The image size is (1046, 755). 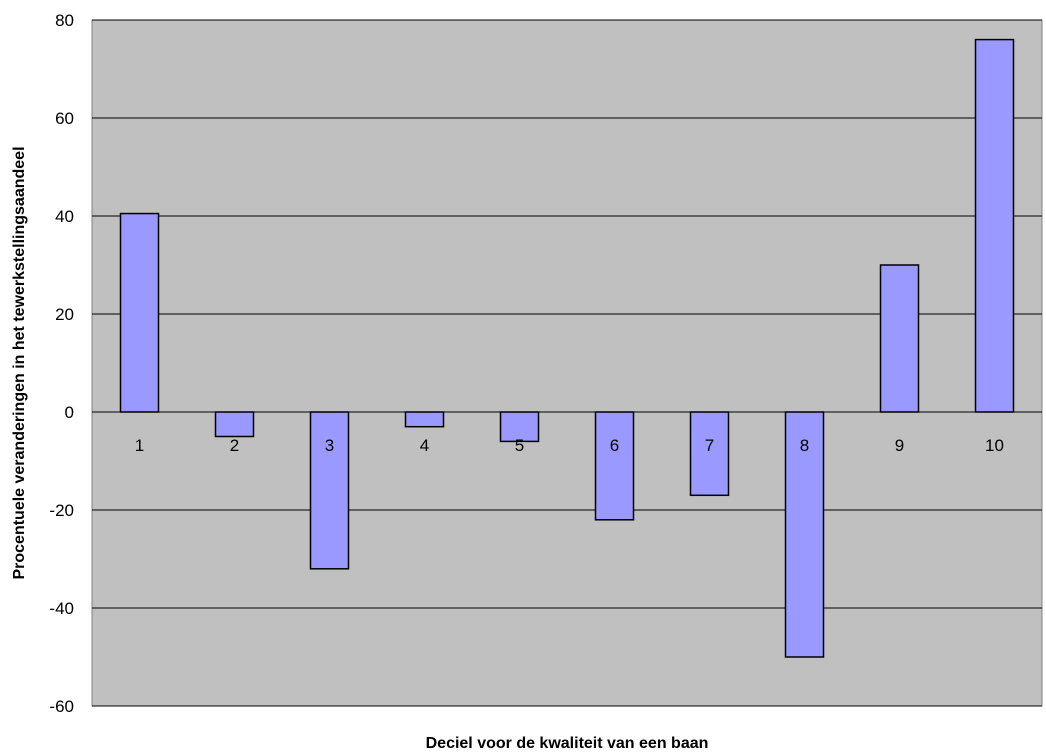 What do you see at coordinates (61, 510) in the screenshot?
I see `y-tick-label: -20` at bounding box center [61, 510].